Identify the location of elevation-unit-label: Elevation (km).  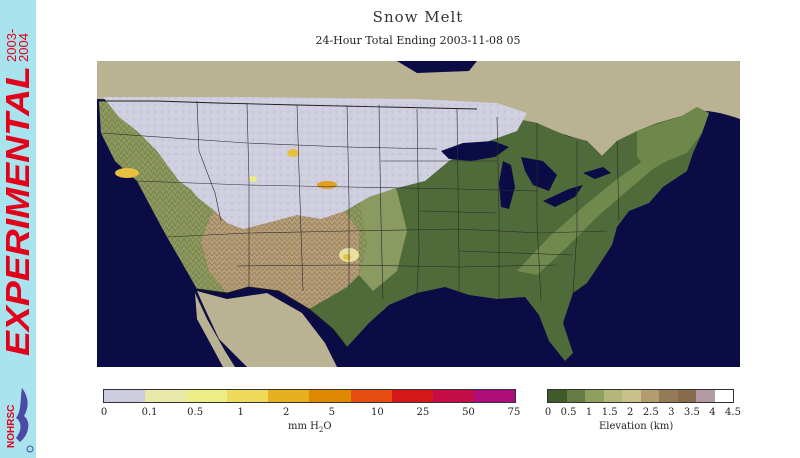
(636, 426).